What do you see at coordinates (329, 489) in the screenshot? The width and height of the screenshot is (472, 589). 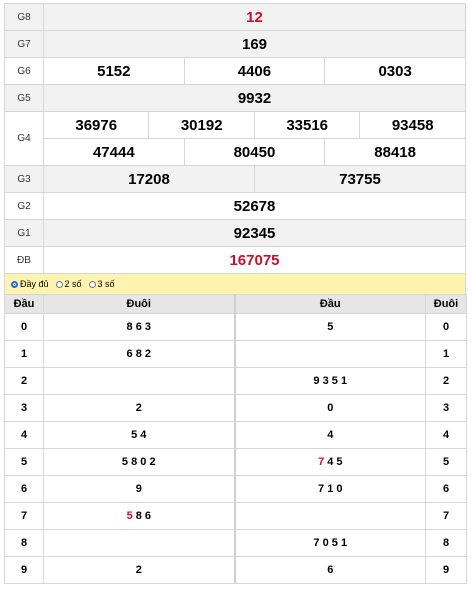 I see `loto-heads: 7 1 0` at bounding box center [329, 489].